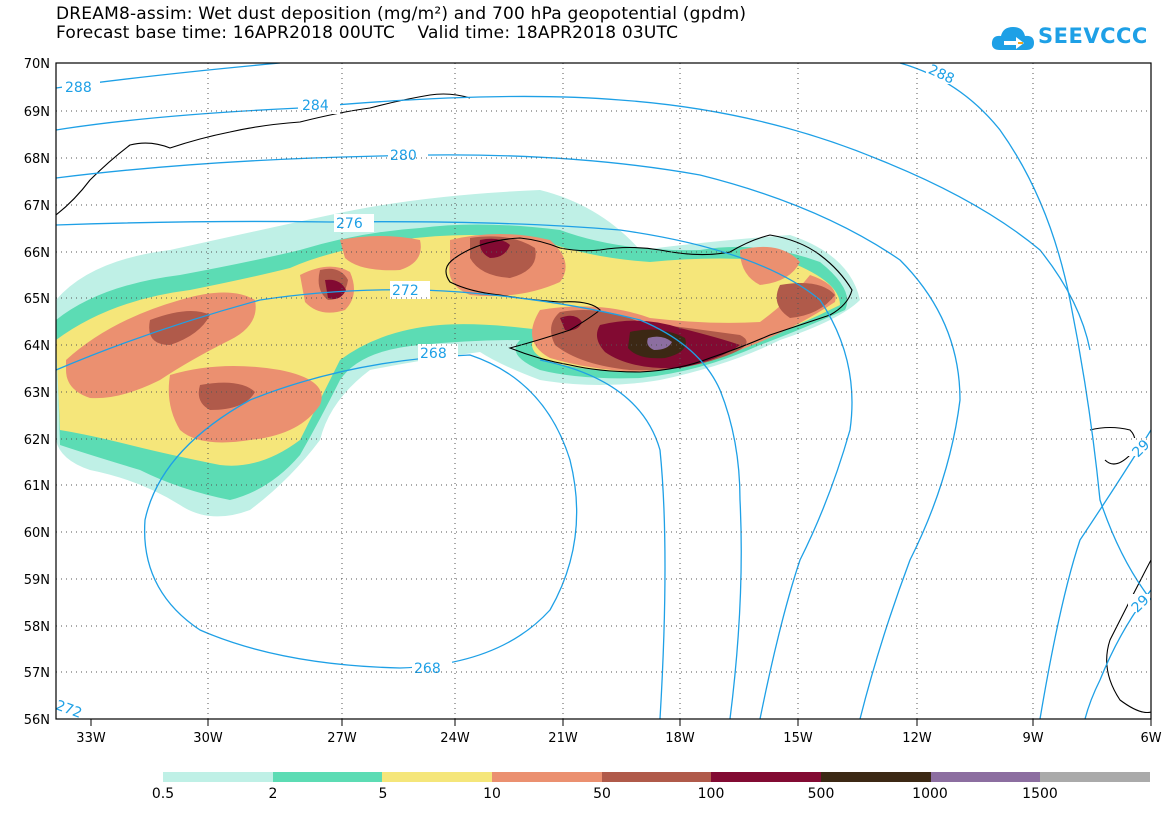  I want to click on contour-268-east, so click(602, 539).